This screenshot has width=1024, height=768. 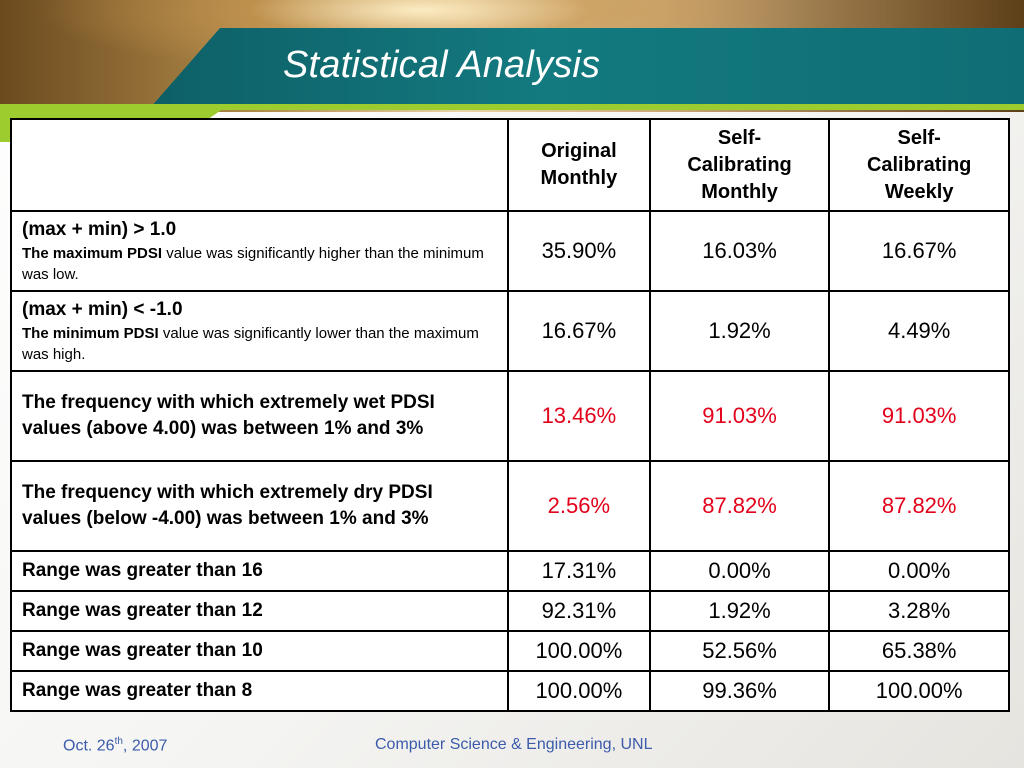 I want to click on row-label-main: (max + min) < -1.0, so click(x=102, y=309).